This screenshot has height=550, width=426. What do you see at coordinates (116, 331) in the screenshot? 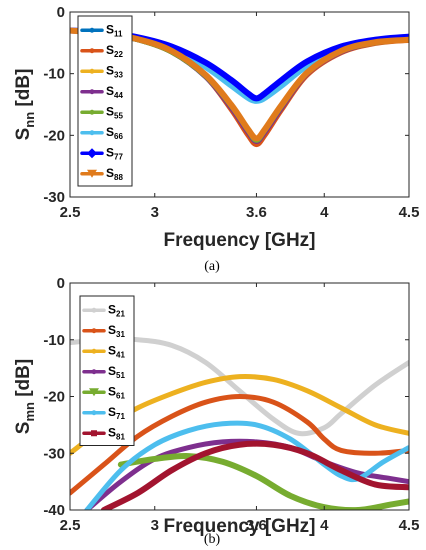
I see `legend-label: S31` at bounding box center [116, 331].